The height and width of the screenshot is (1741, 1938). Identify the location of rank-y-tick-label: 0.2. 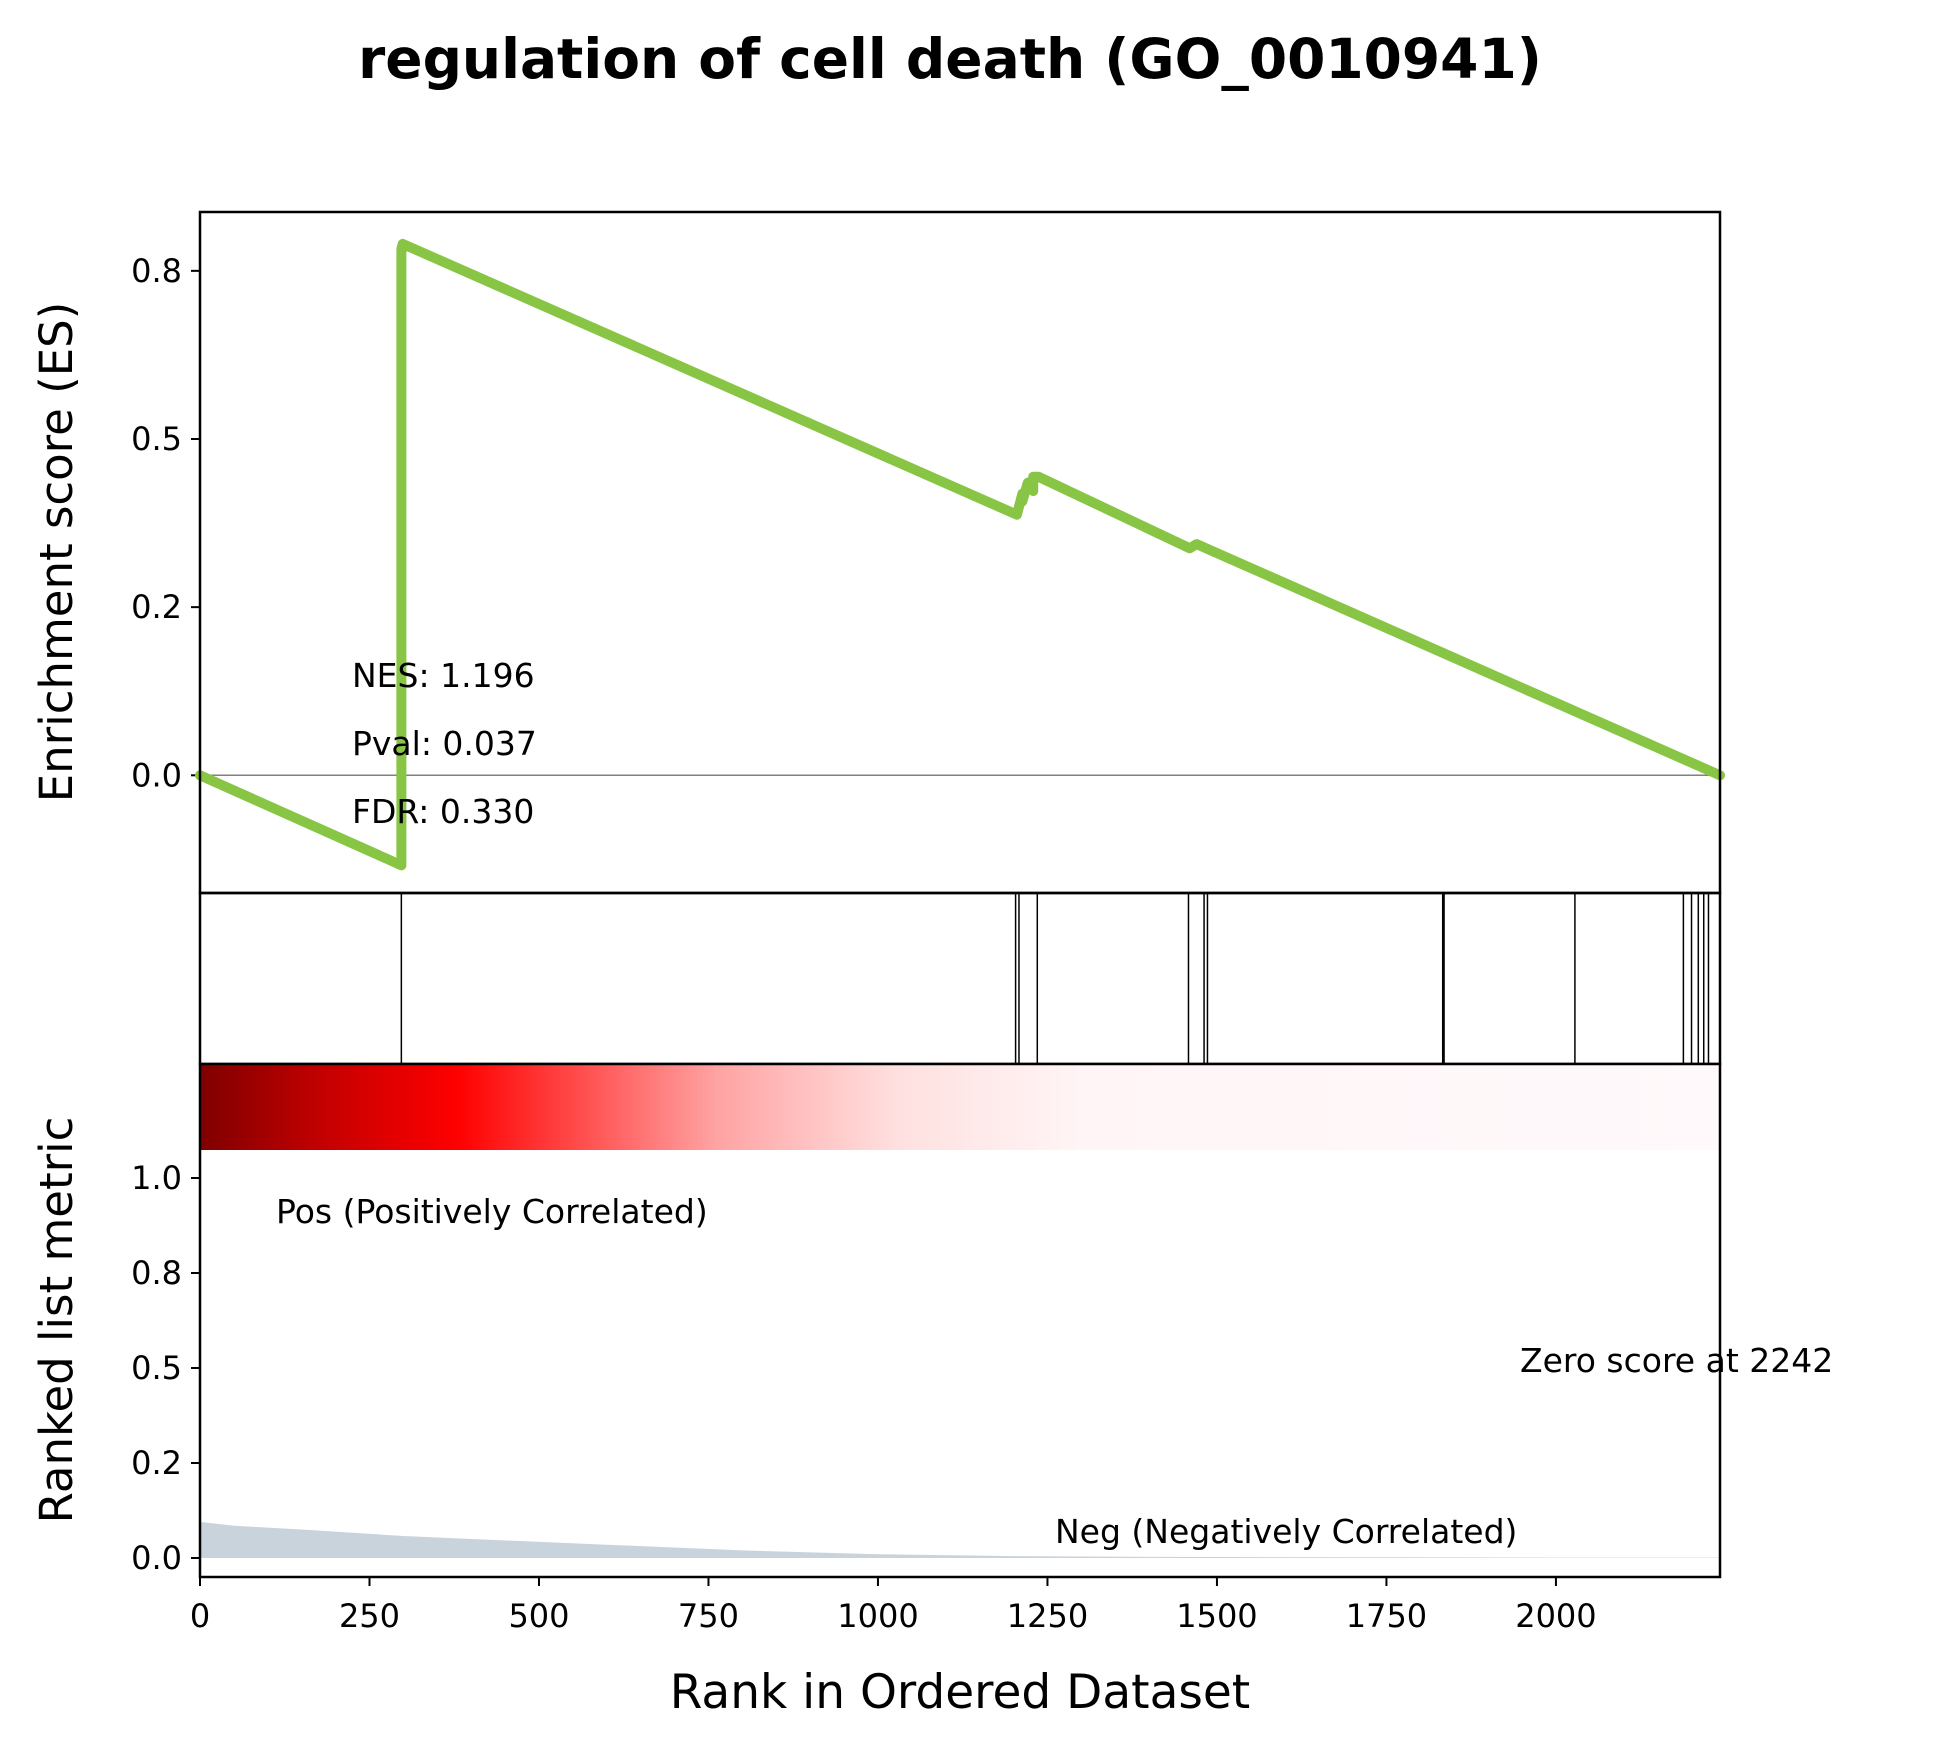
(156, 1463).